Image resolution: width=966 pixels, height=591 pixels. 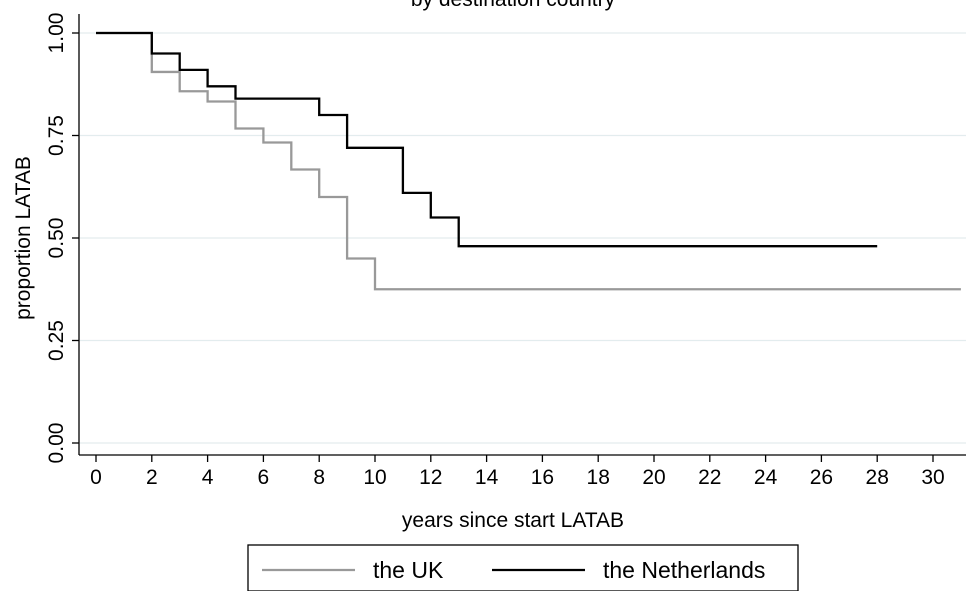 I want to click on y-tick-label-3: 0.75, so click(x=56, y=135).